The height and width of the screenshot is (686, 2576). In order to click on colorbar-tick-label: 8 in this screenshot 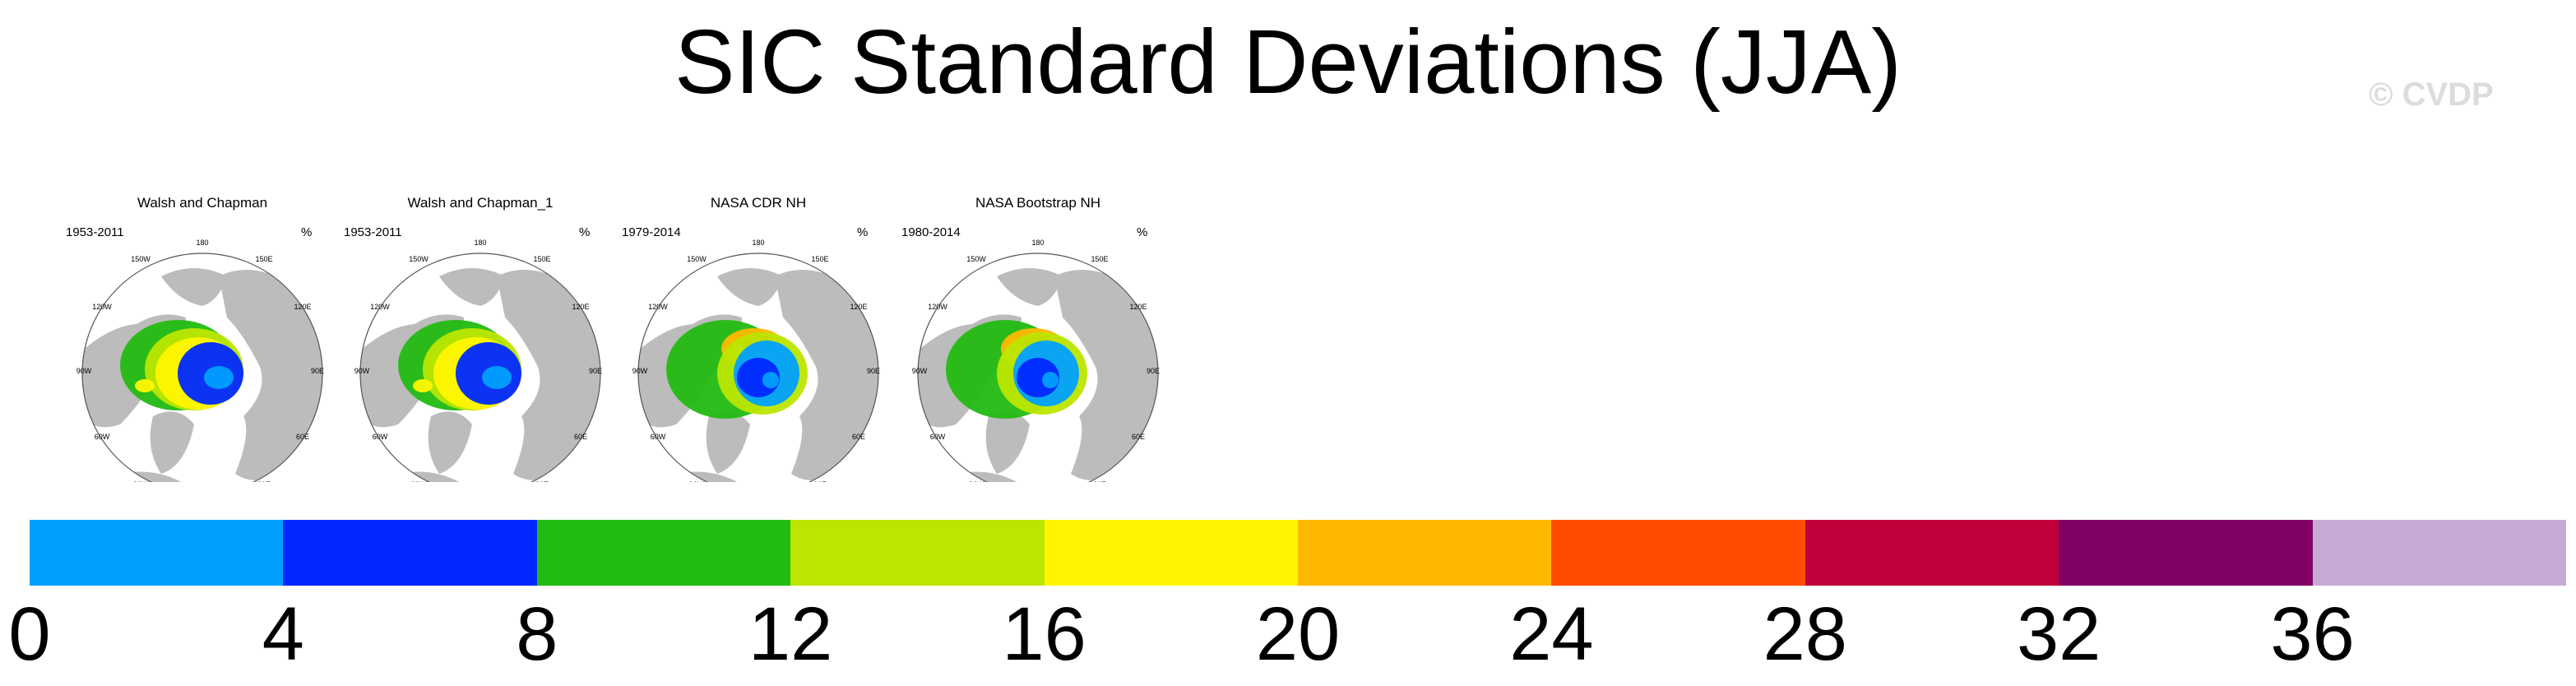, I will do `click(537, 634)`.